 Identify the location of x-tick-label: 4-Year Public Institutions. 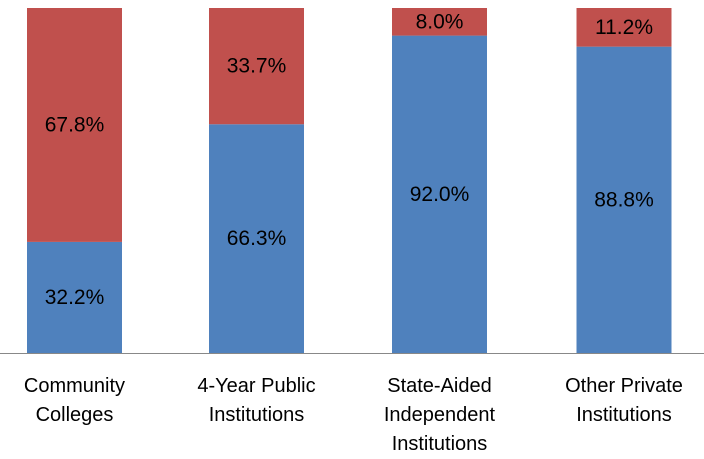
(256, 400).